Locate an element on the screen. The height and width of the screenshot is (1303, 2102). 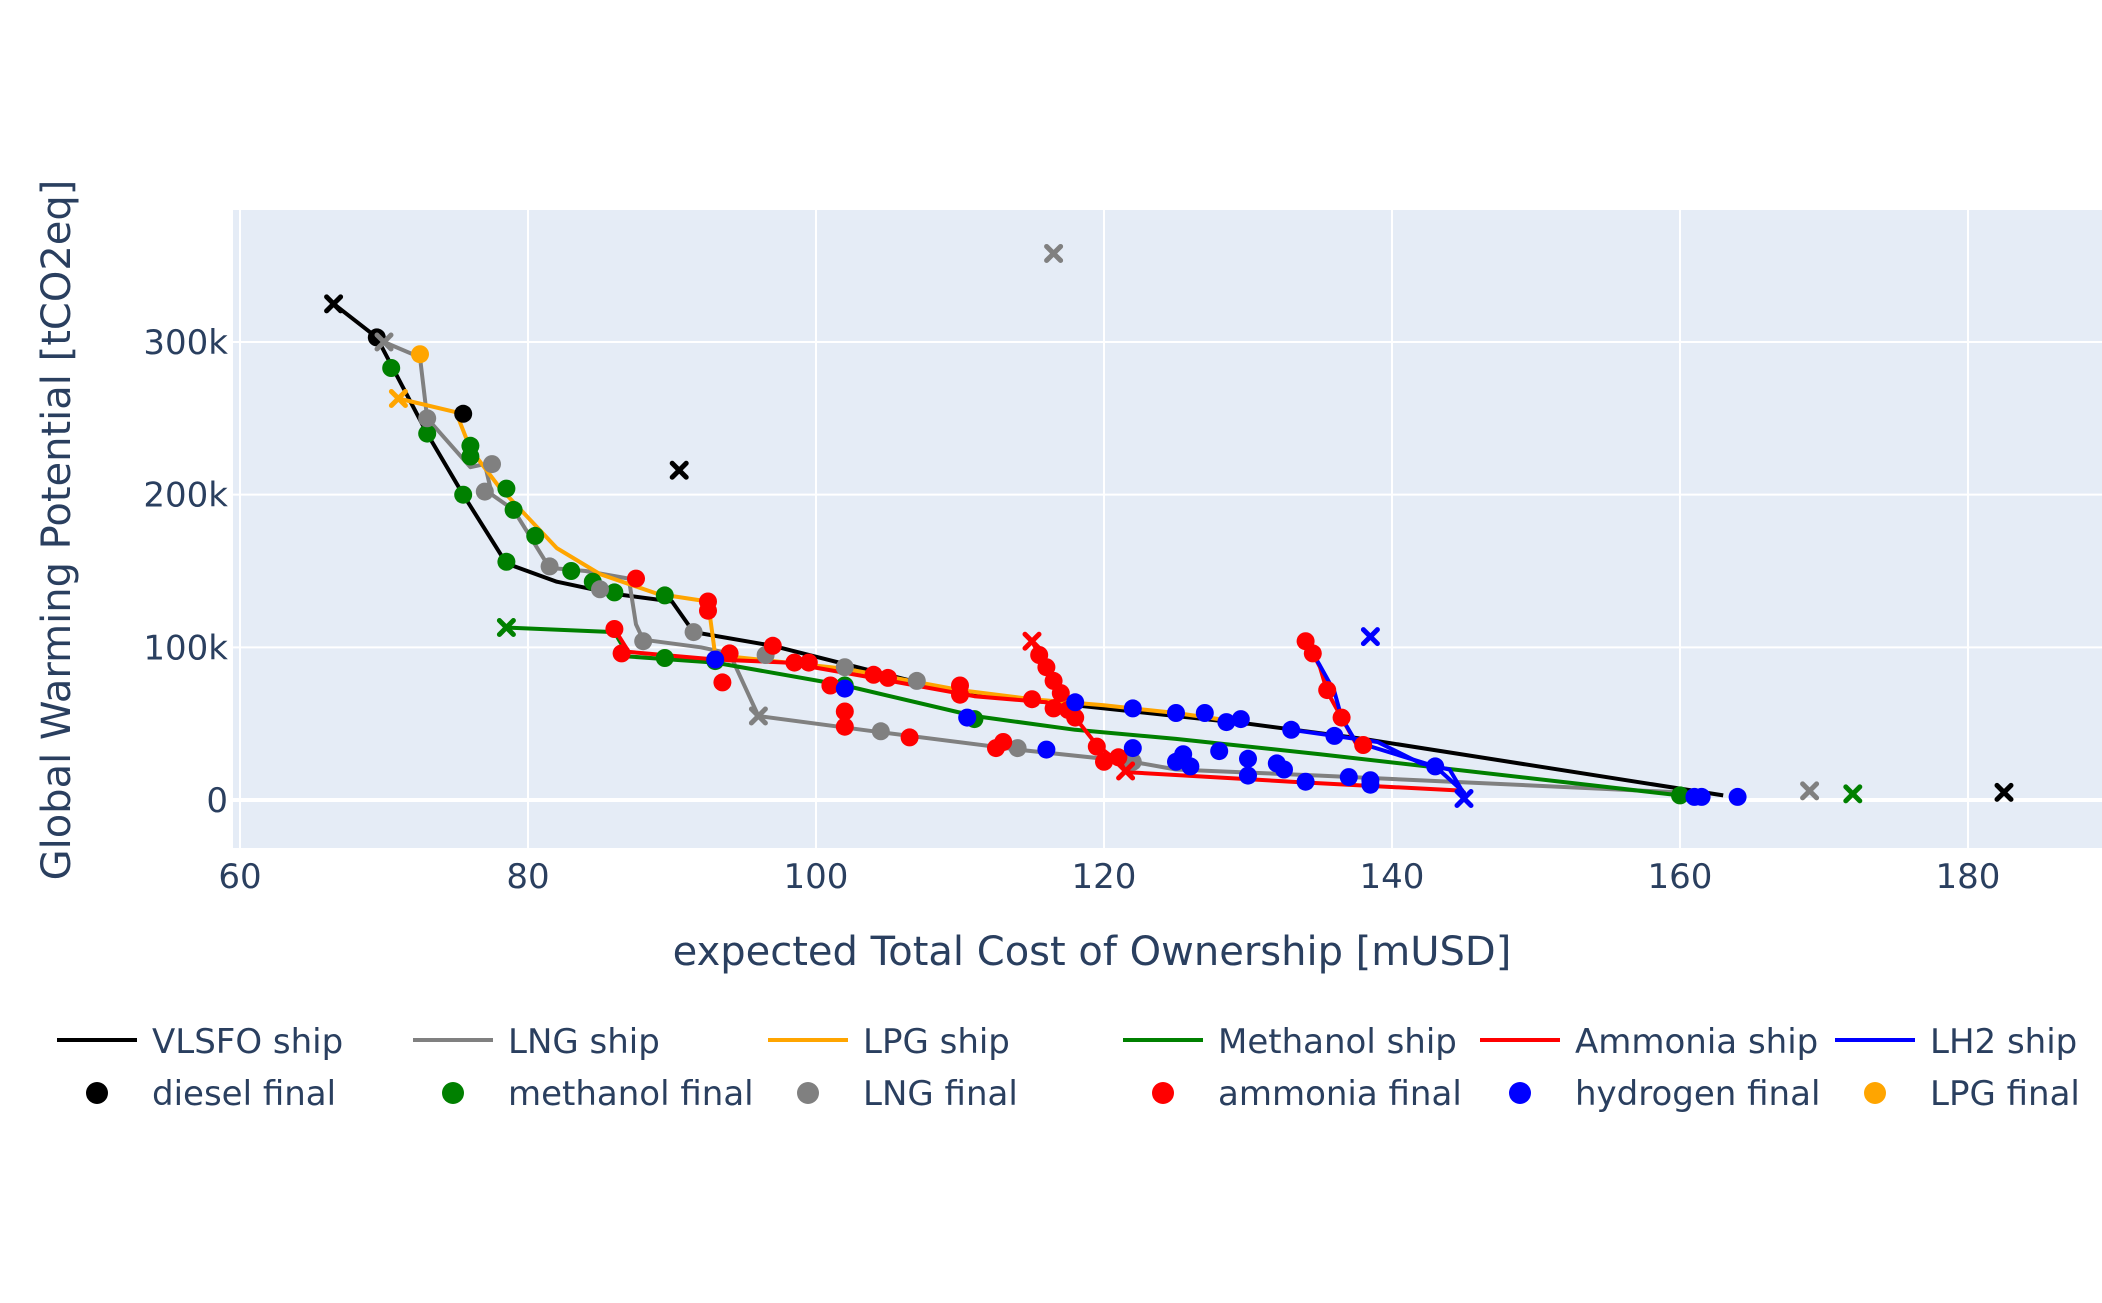
series-line is located at coordinates (1093, 711).